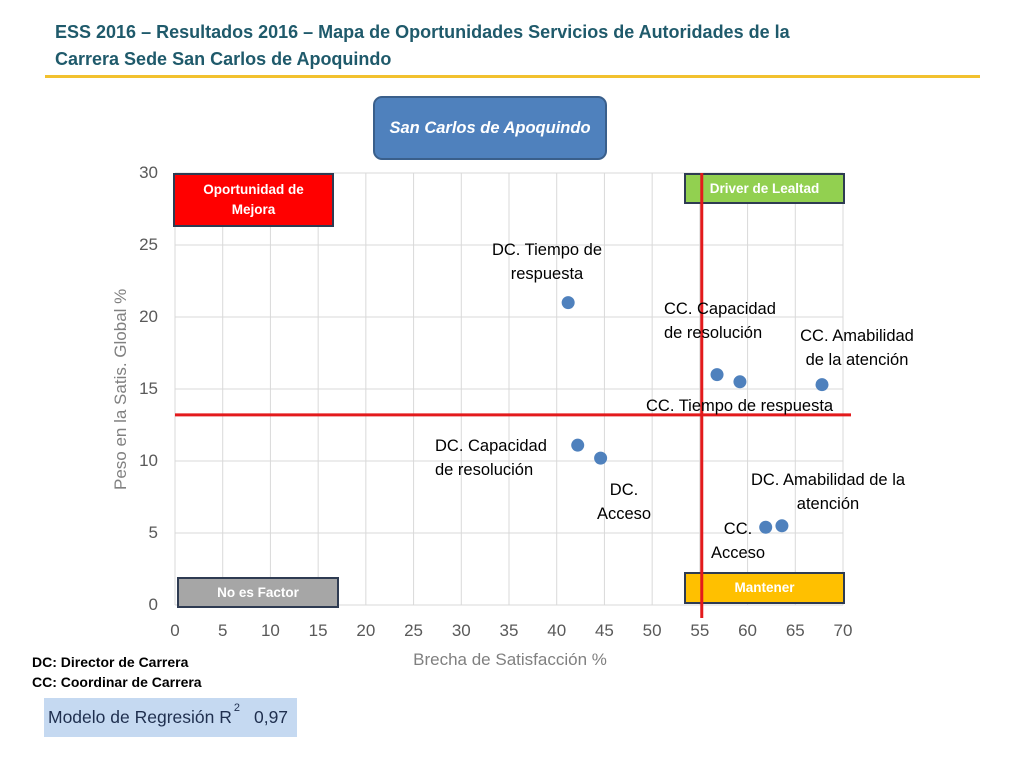  Describe the element at coordinates (795, 630) in the screenshot. I see `x-tick-label: 65` at that location.